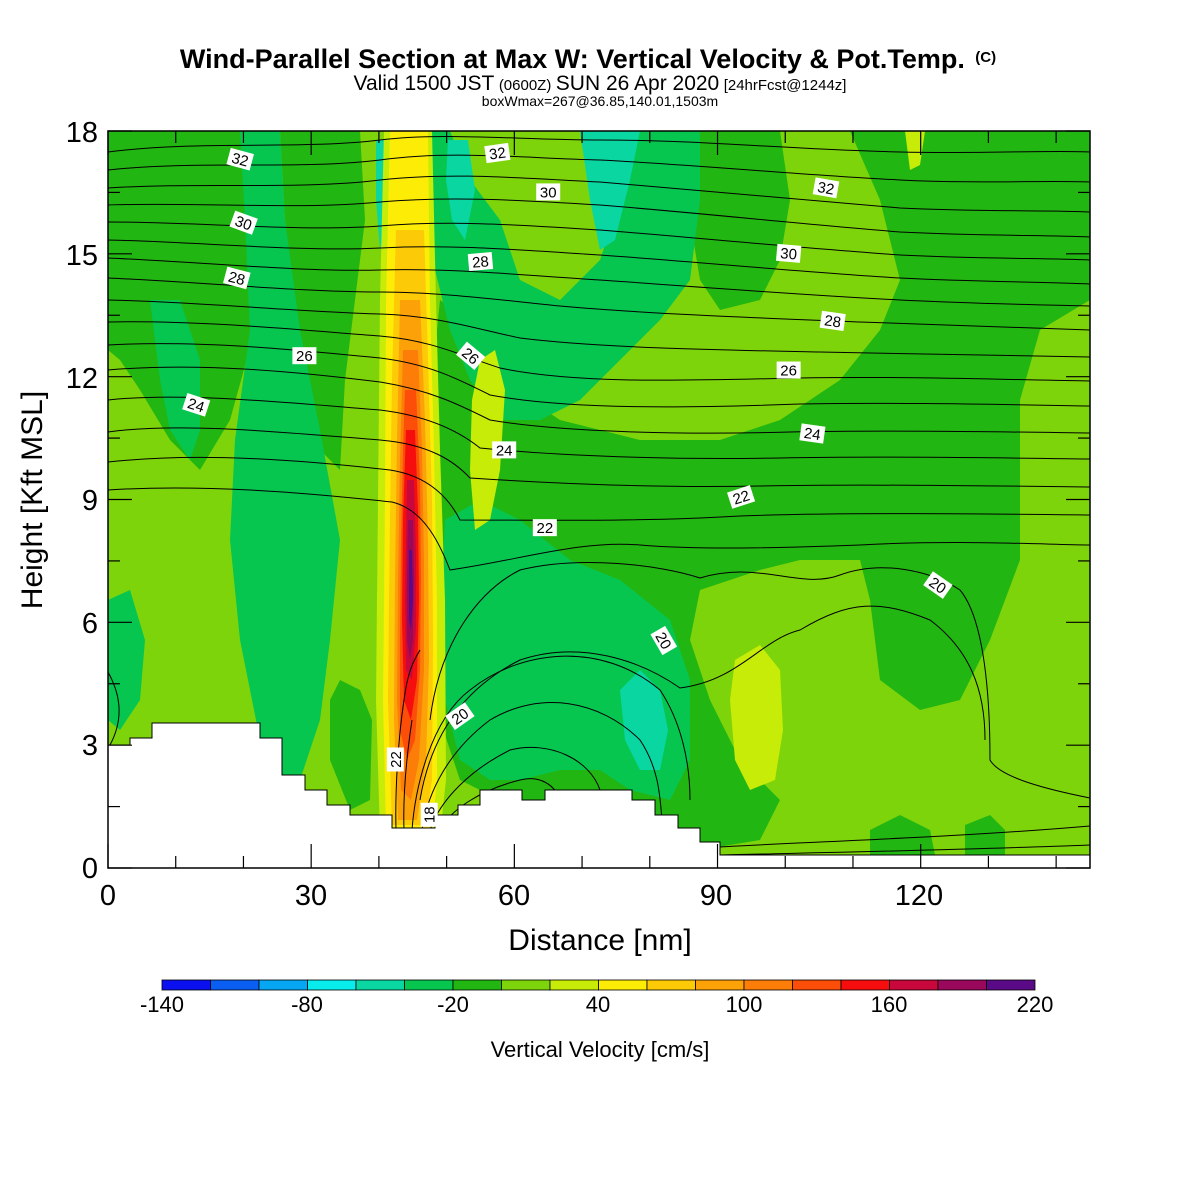  Describe the element at coordinates (599, 940) in the screenshot. I see `x-axis-label: Distance [nm]` at that location.